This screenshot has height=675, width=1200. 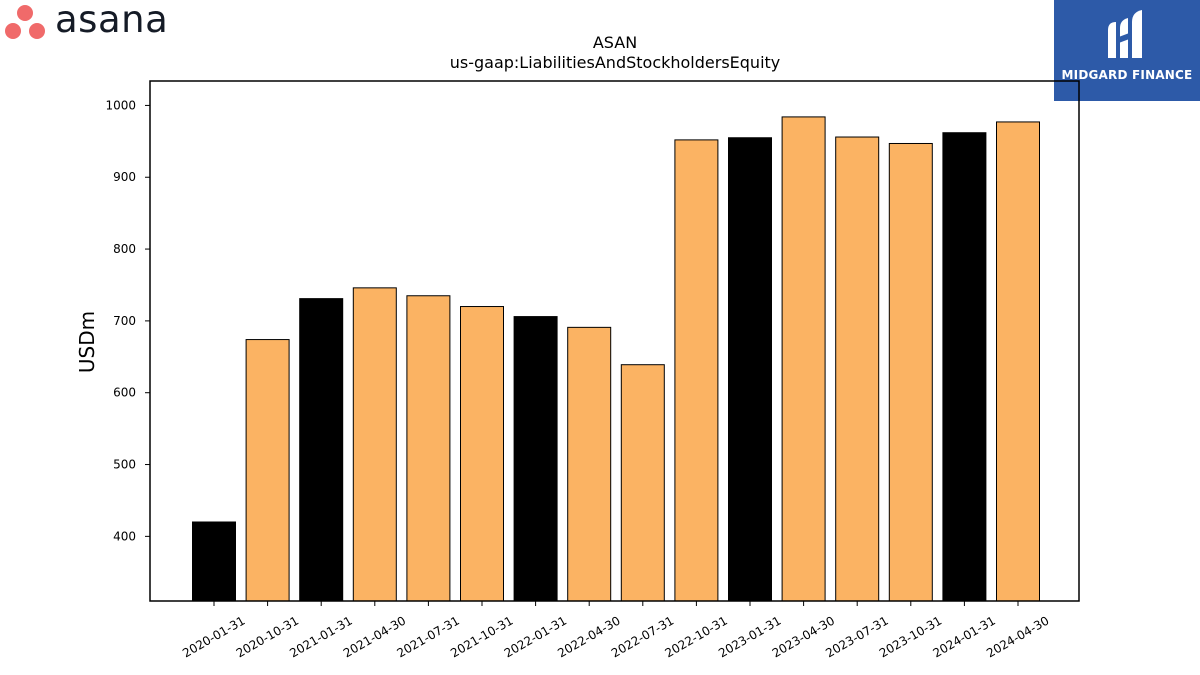 I want to click on asana-logo: asana, so click(x=99, y=22).